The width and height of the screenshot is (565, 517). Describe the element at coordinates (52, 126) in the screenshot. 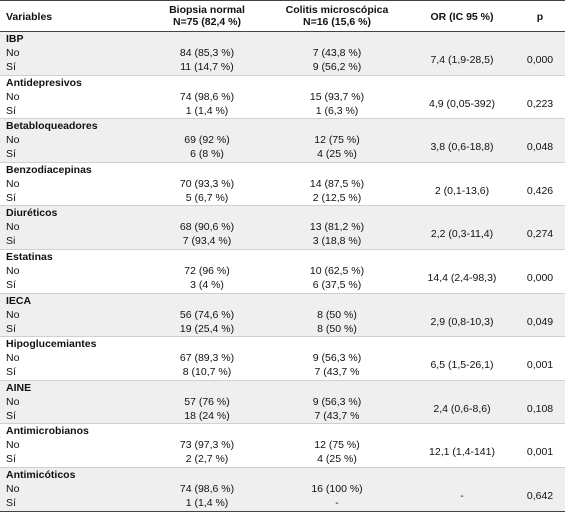

I see `variable-name: Betabloqueadores` at that location.